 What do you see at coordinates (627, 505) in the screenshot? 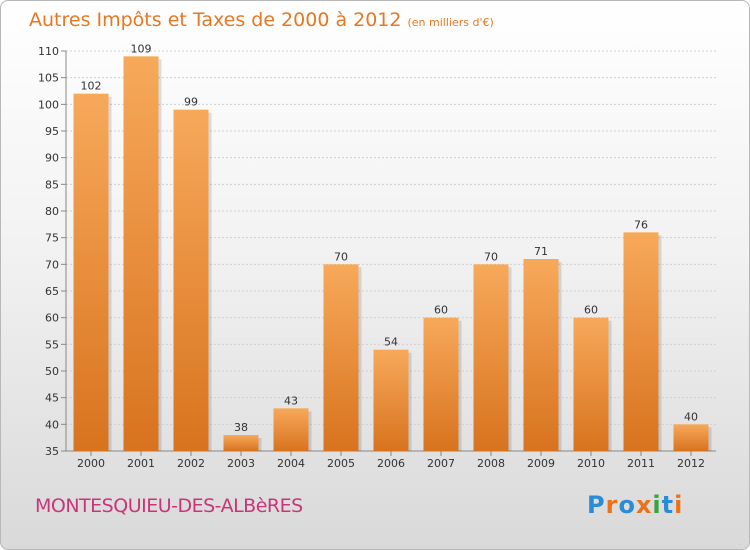
I see `logo-letter: o` at bounding box center [627, 505].